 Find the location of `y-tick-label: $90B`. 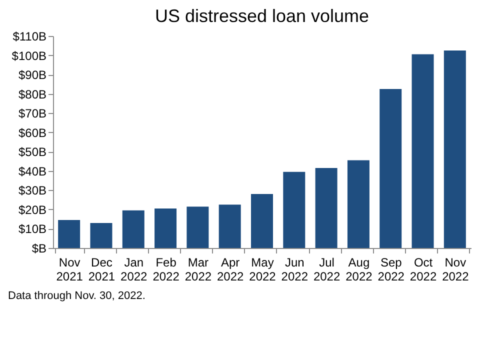

y-tick-label: $90B is located at coordinates (32, 75).